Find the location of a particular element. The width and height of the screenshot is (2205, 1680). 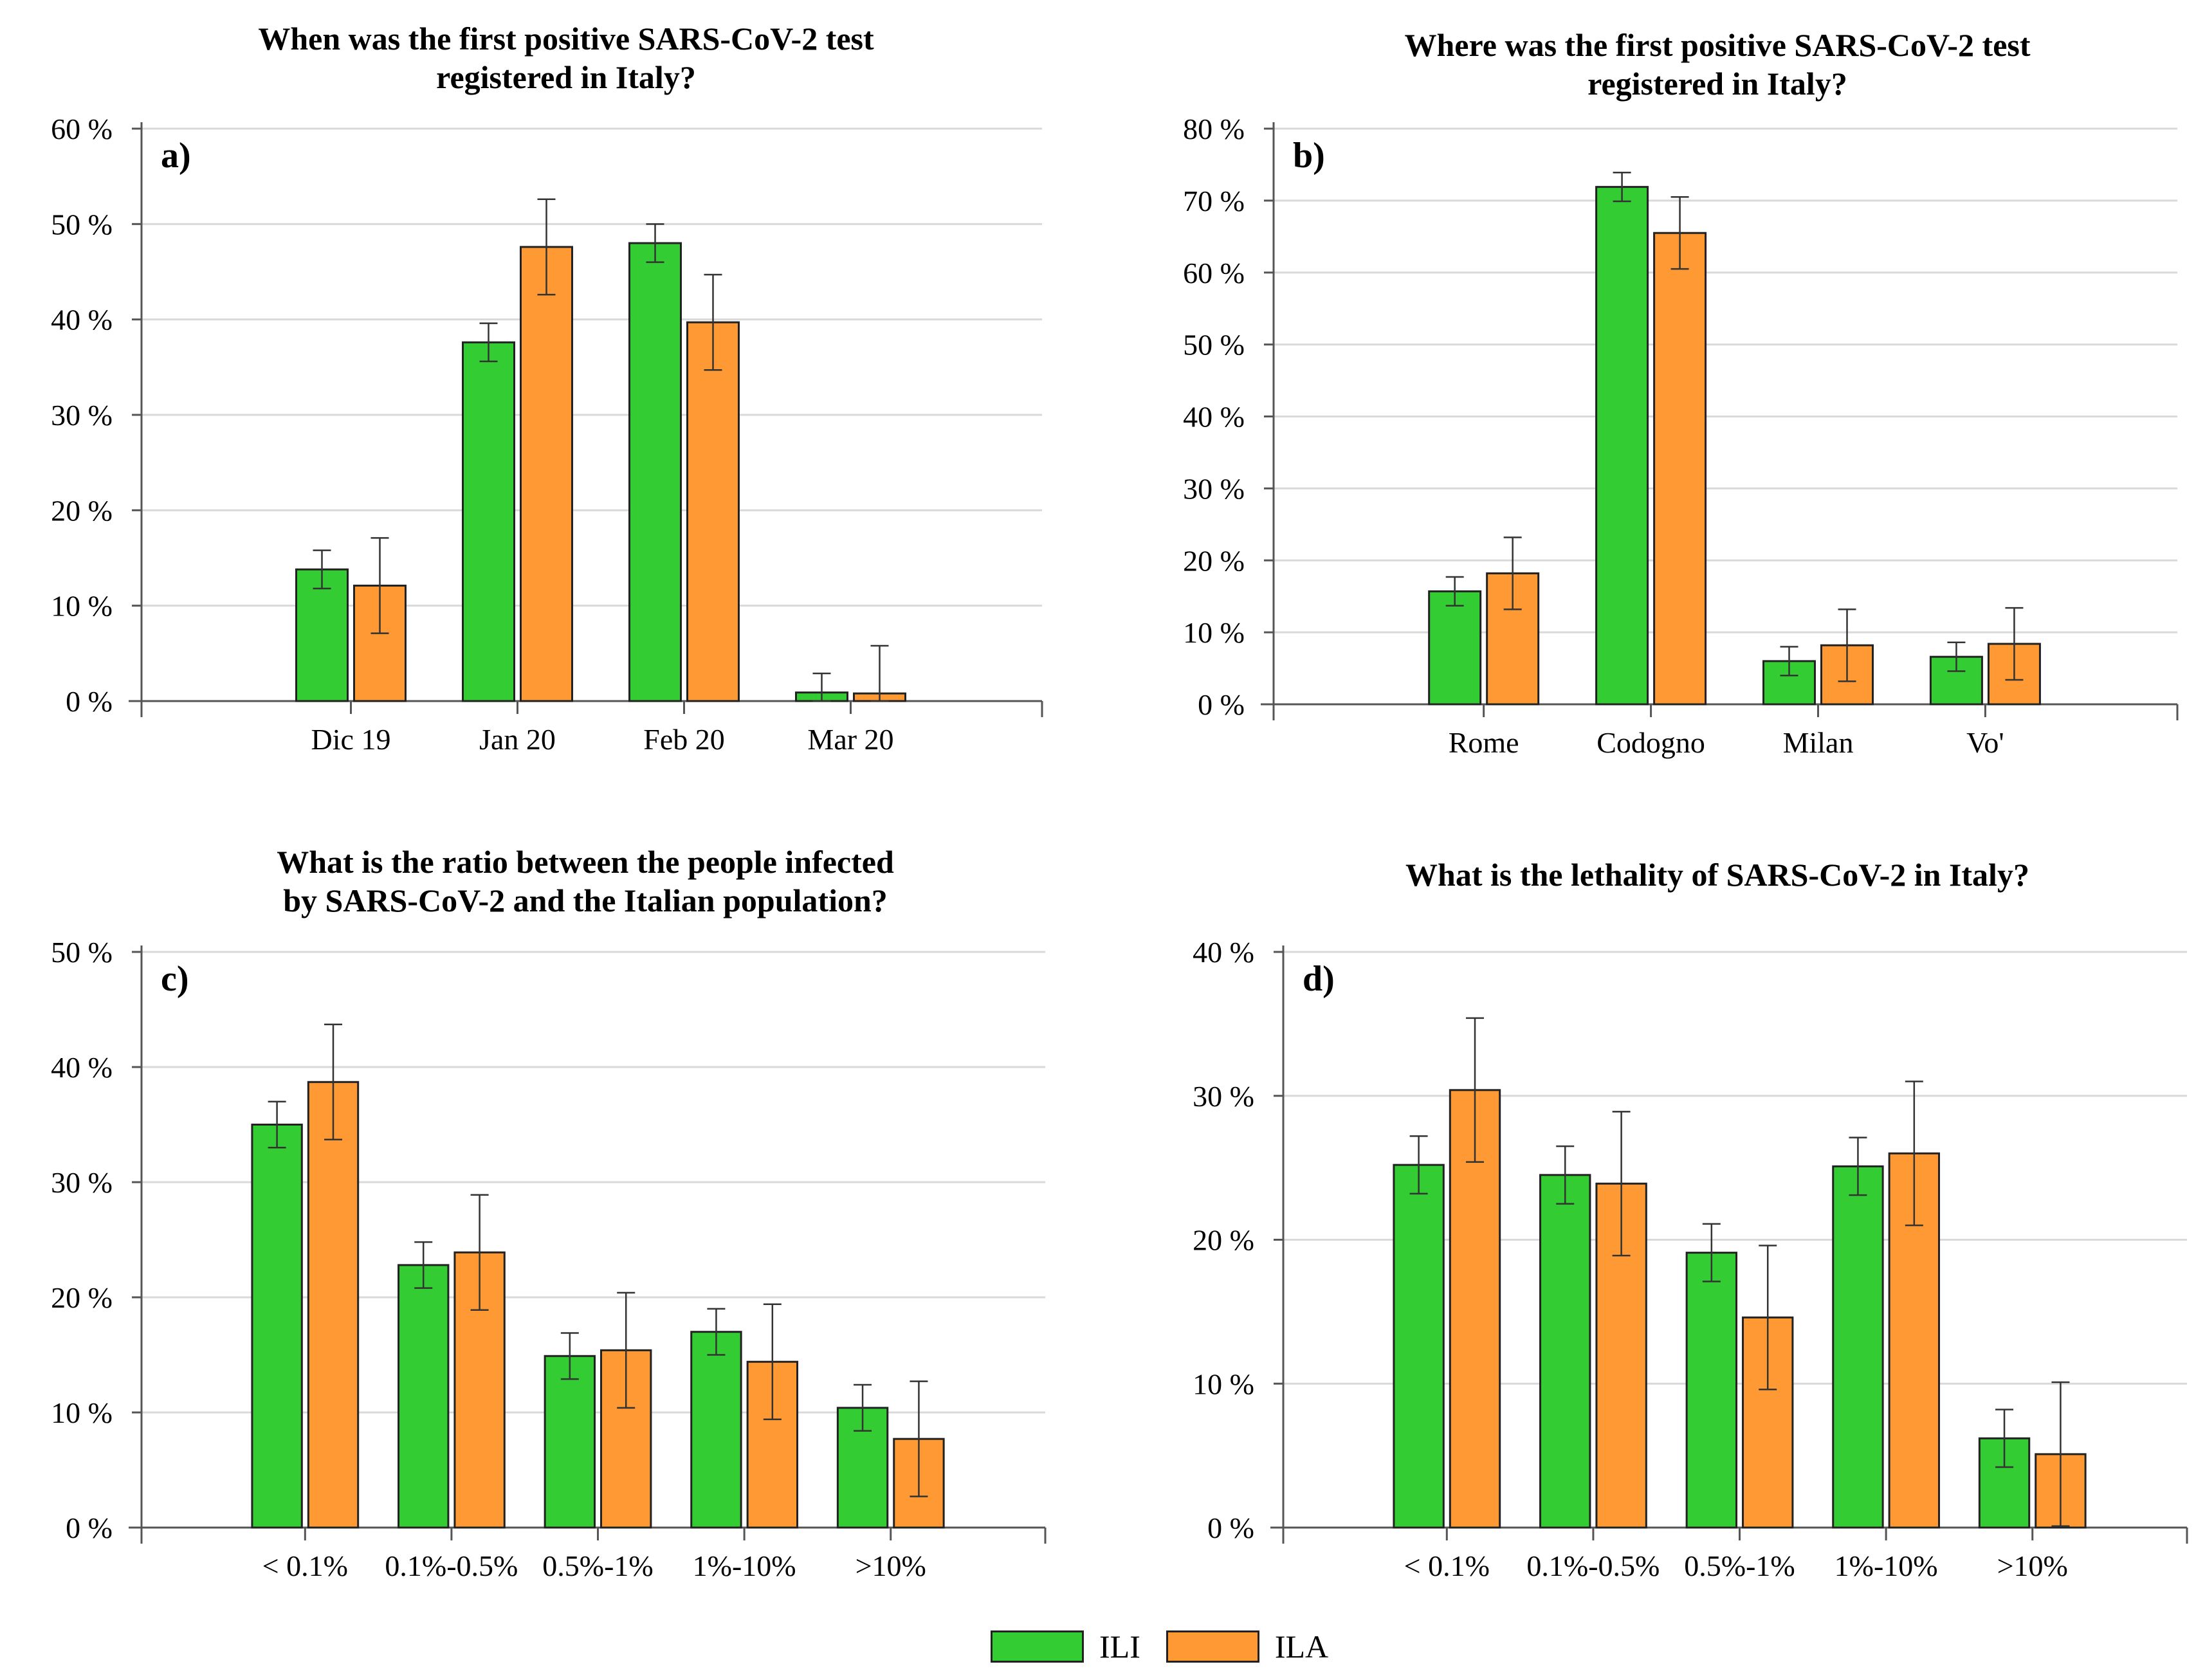

x-tick-label-d-2: 0.5%-1% is located at coordinates (1739, 1565).